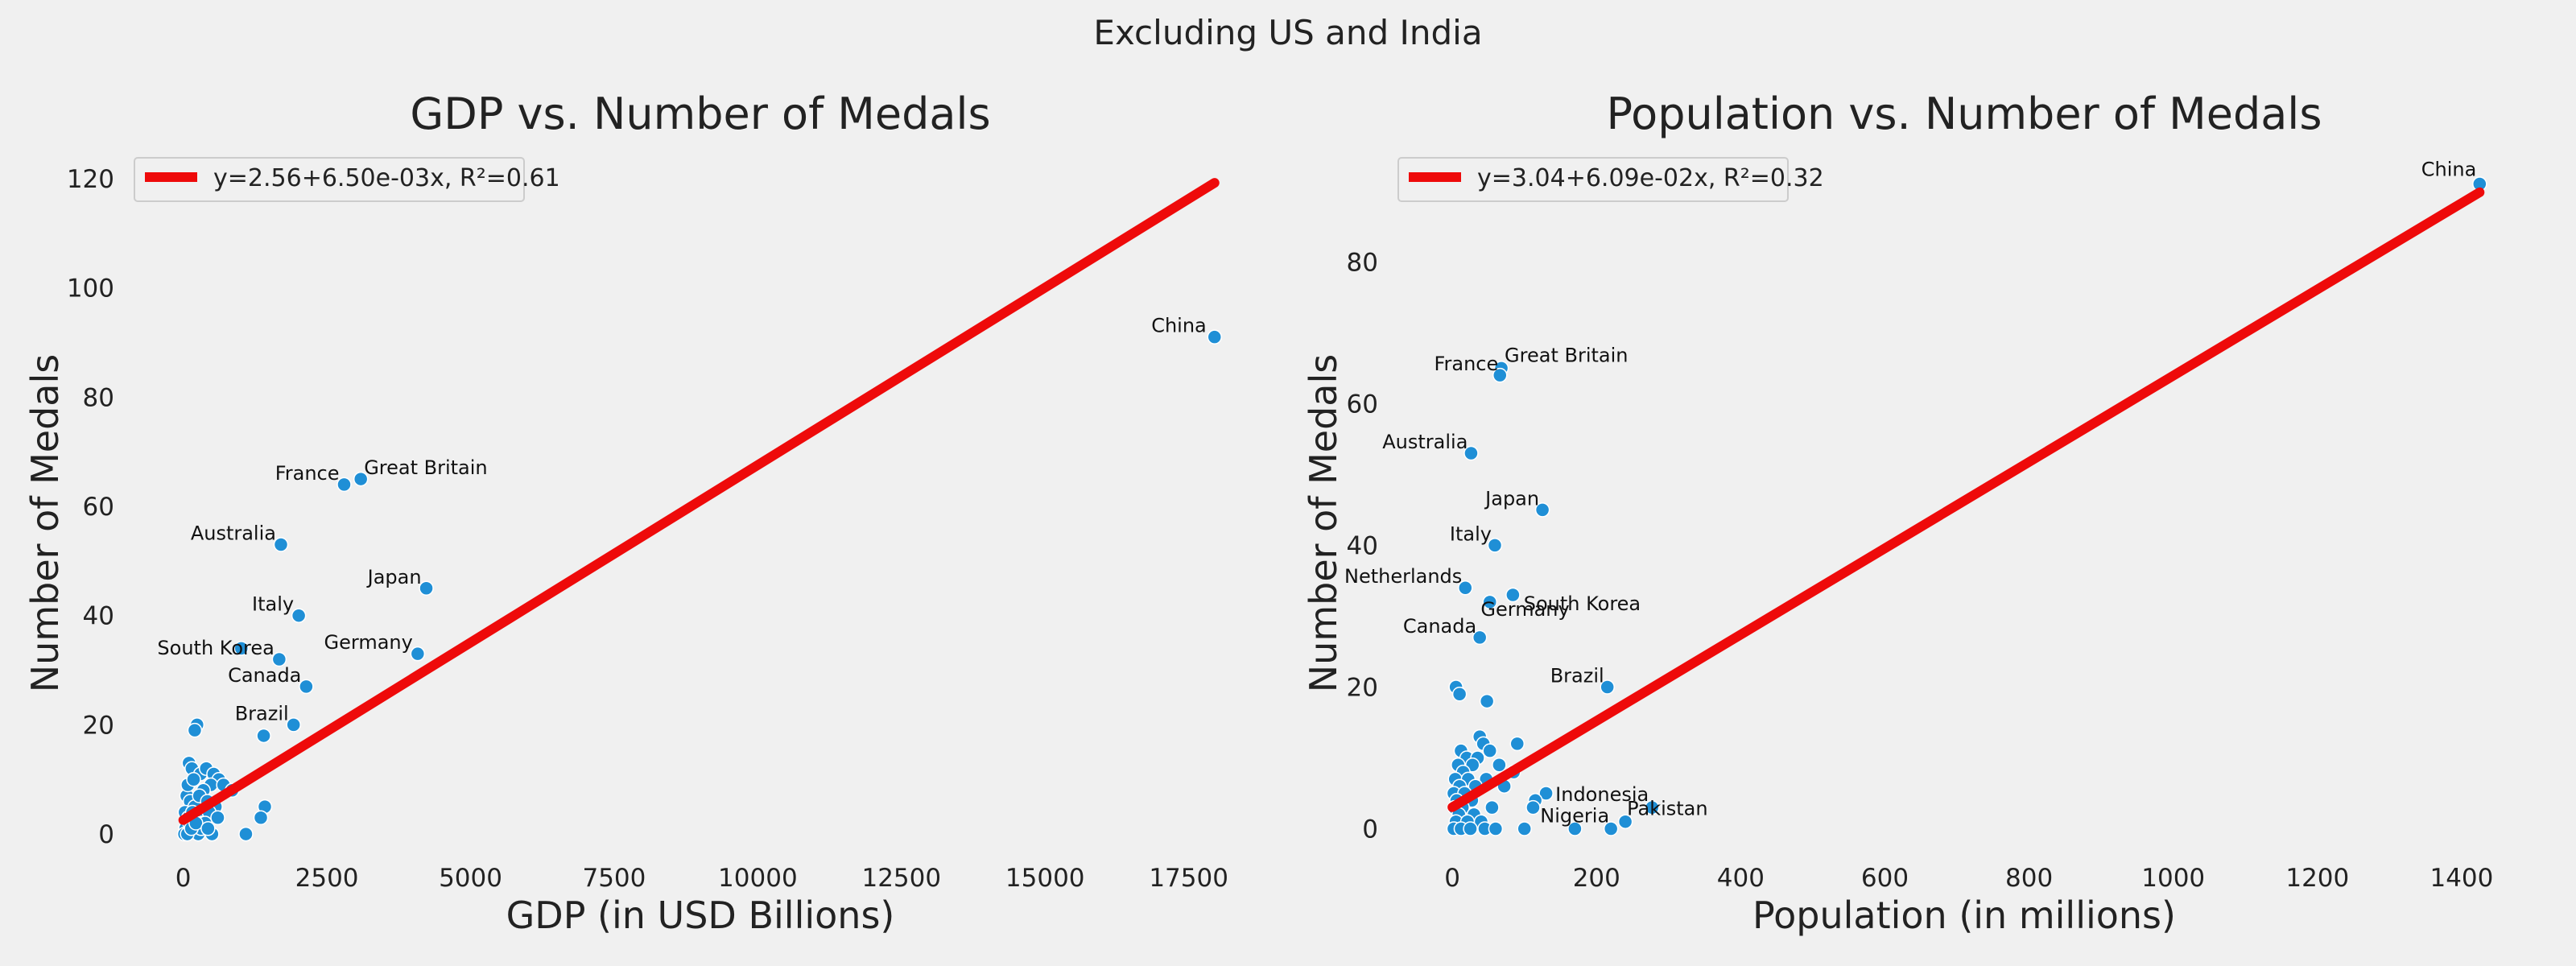 Image resolution: width=2576 pixels, height=966 pixels. What do you see at coordinates (1452, 878) in the screenshot?
I see `population-x-tick-label: 0` at bounding box center [1452, 878].